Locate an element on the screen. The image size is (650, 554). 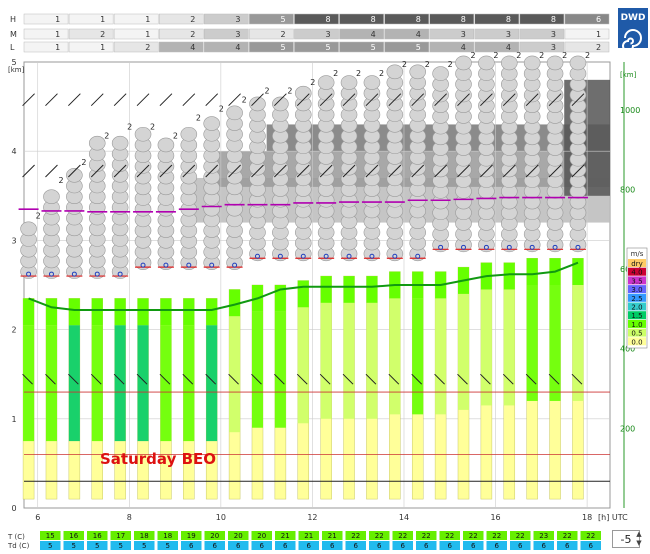
cloud-cell-value: 8 is located at coordinates (418, 19).